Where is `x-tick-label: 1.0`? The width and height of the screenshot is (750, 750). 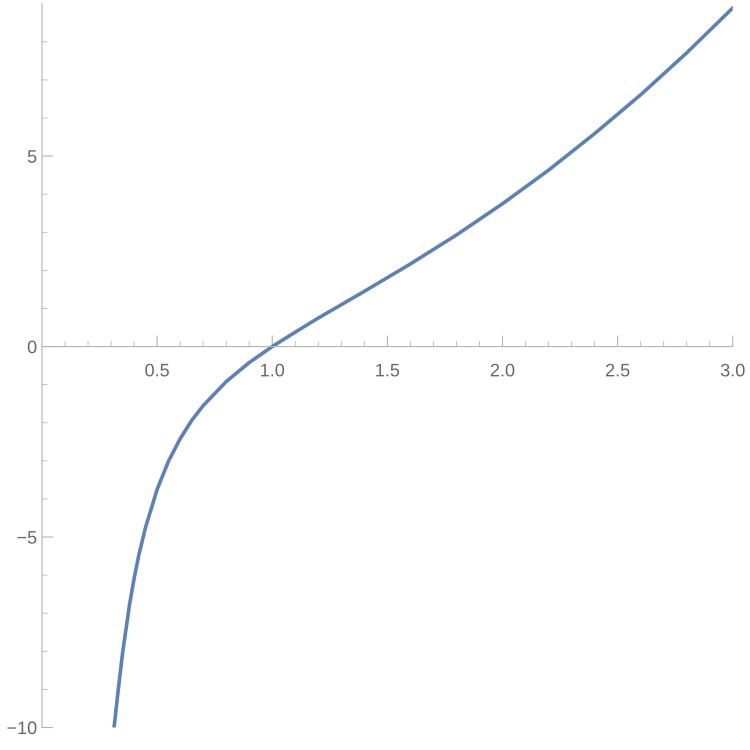
x-tick-label: 1.0 is located at coordinates (272, 370).